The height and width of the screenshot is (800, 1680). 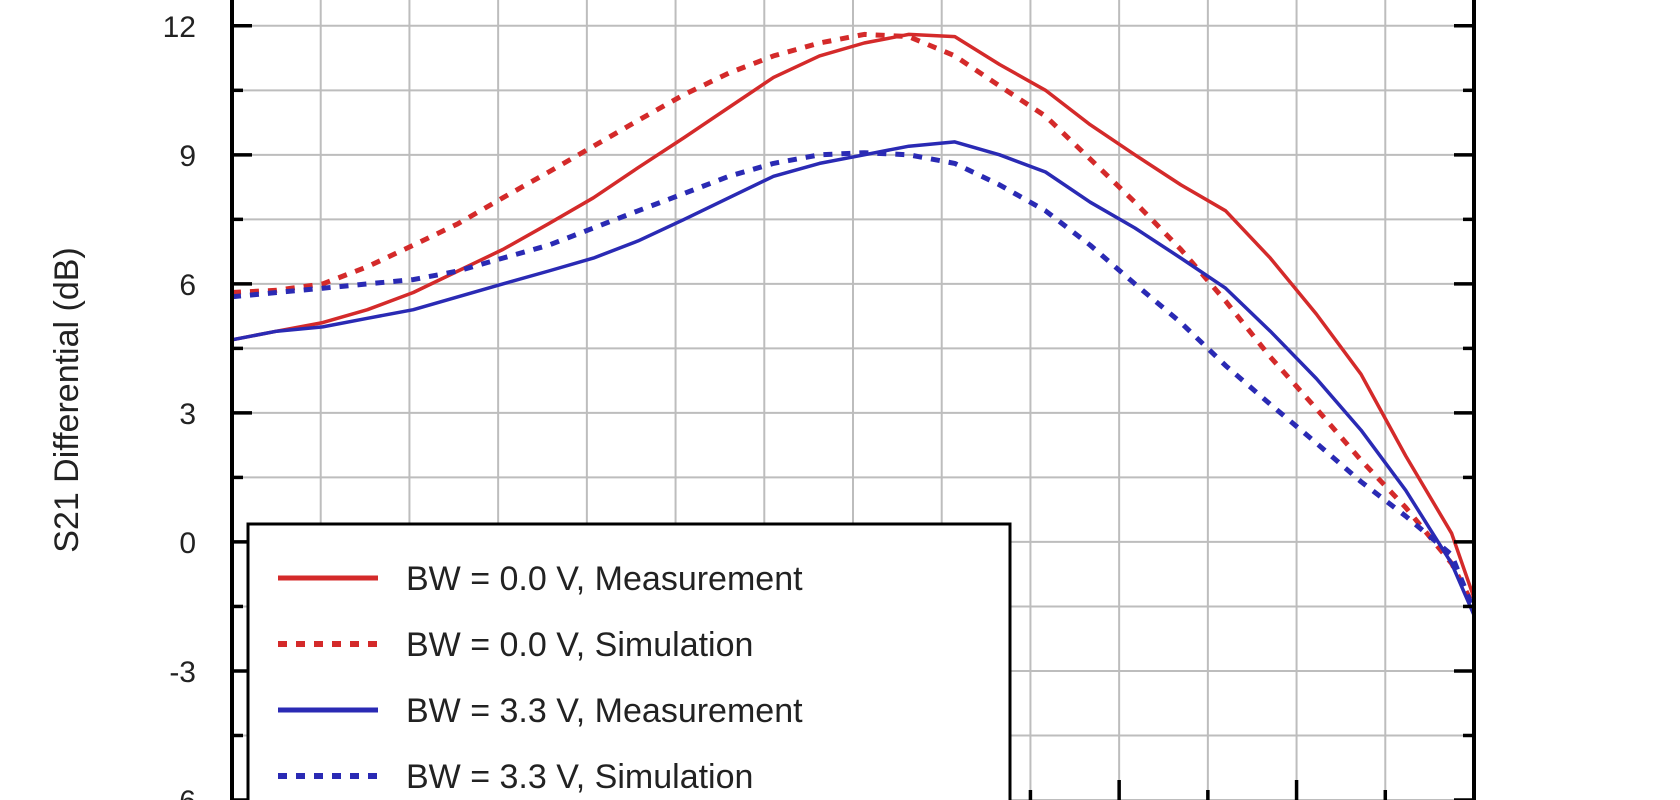 I want to click on y-tick-label: 6, so click(x=187, y=285).